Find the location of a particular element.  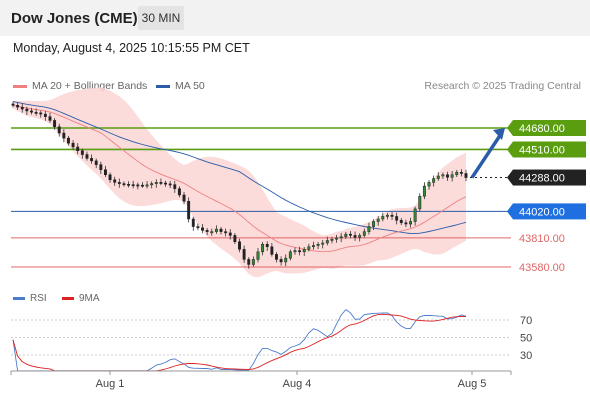

date-line: Monday, August 4, 2025 10:15:55 PM CET is located at coordinates (131, 48).